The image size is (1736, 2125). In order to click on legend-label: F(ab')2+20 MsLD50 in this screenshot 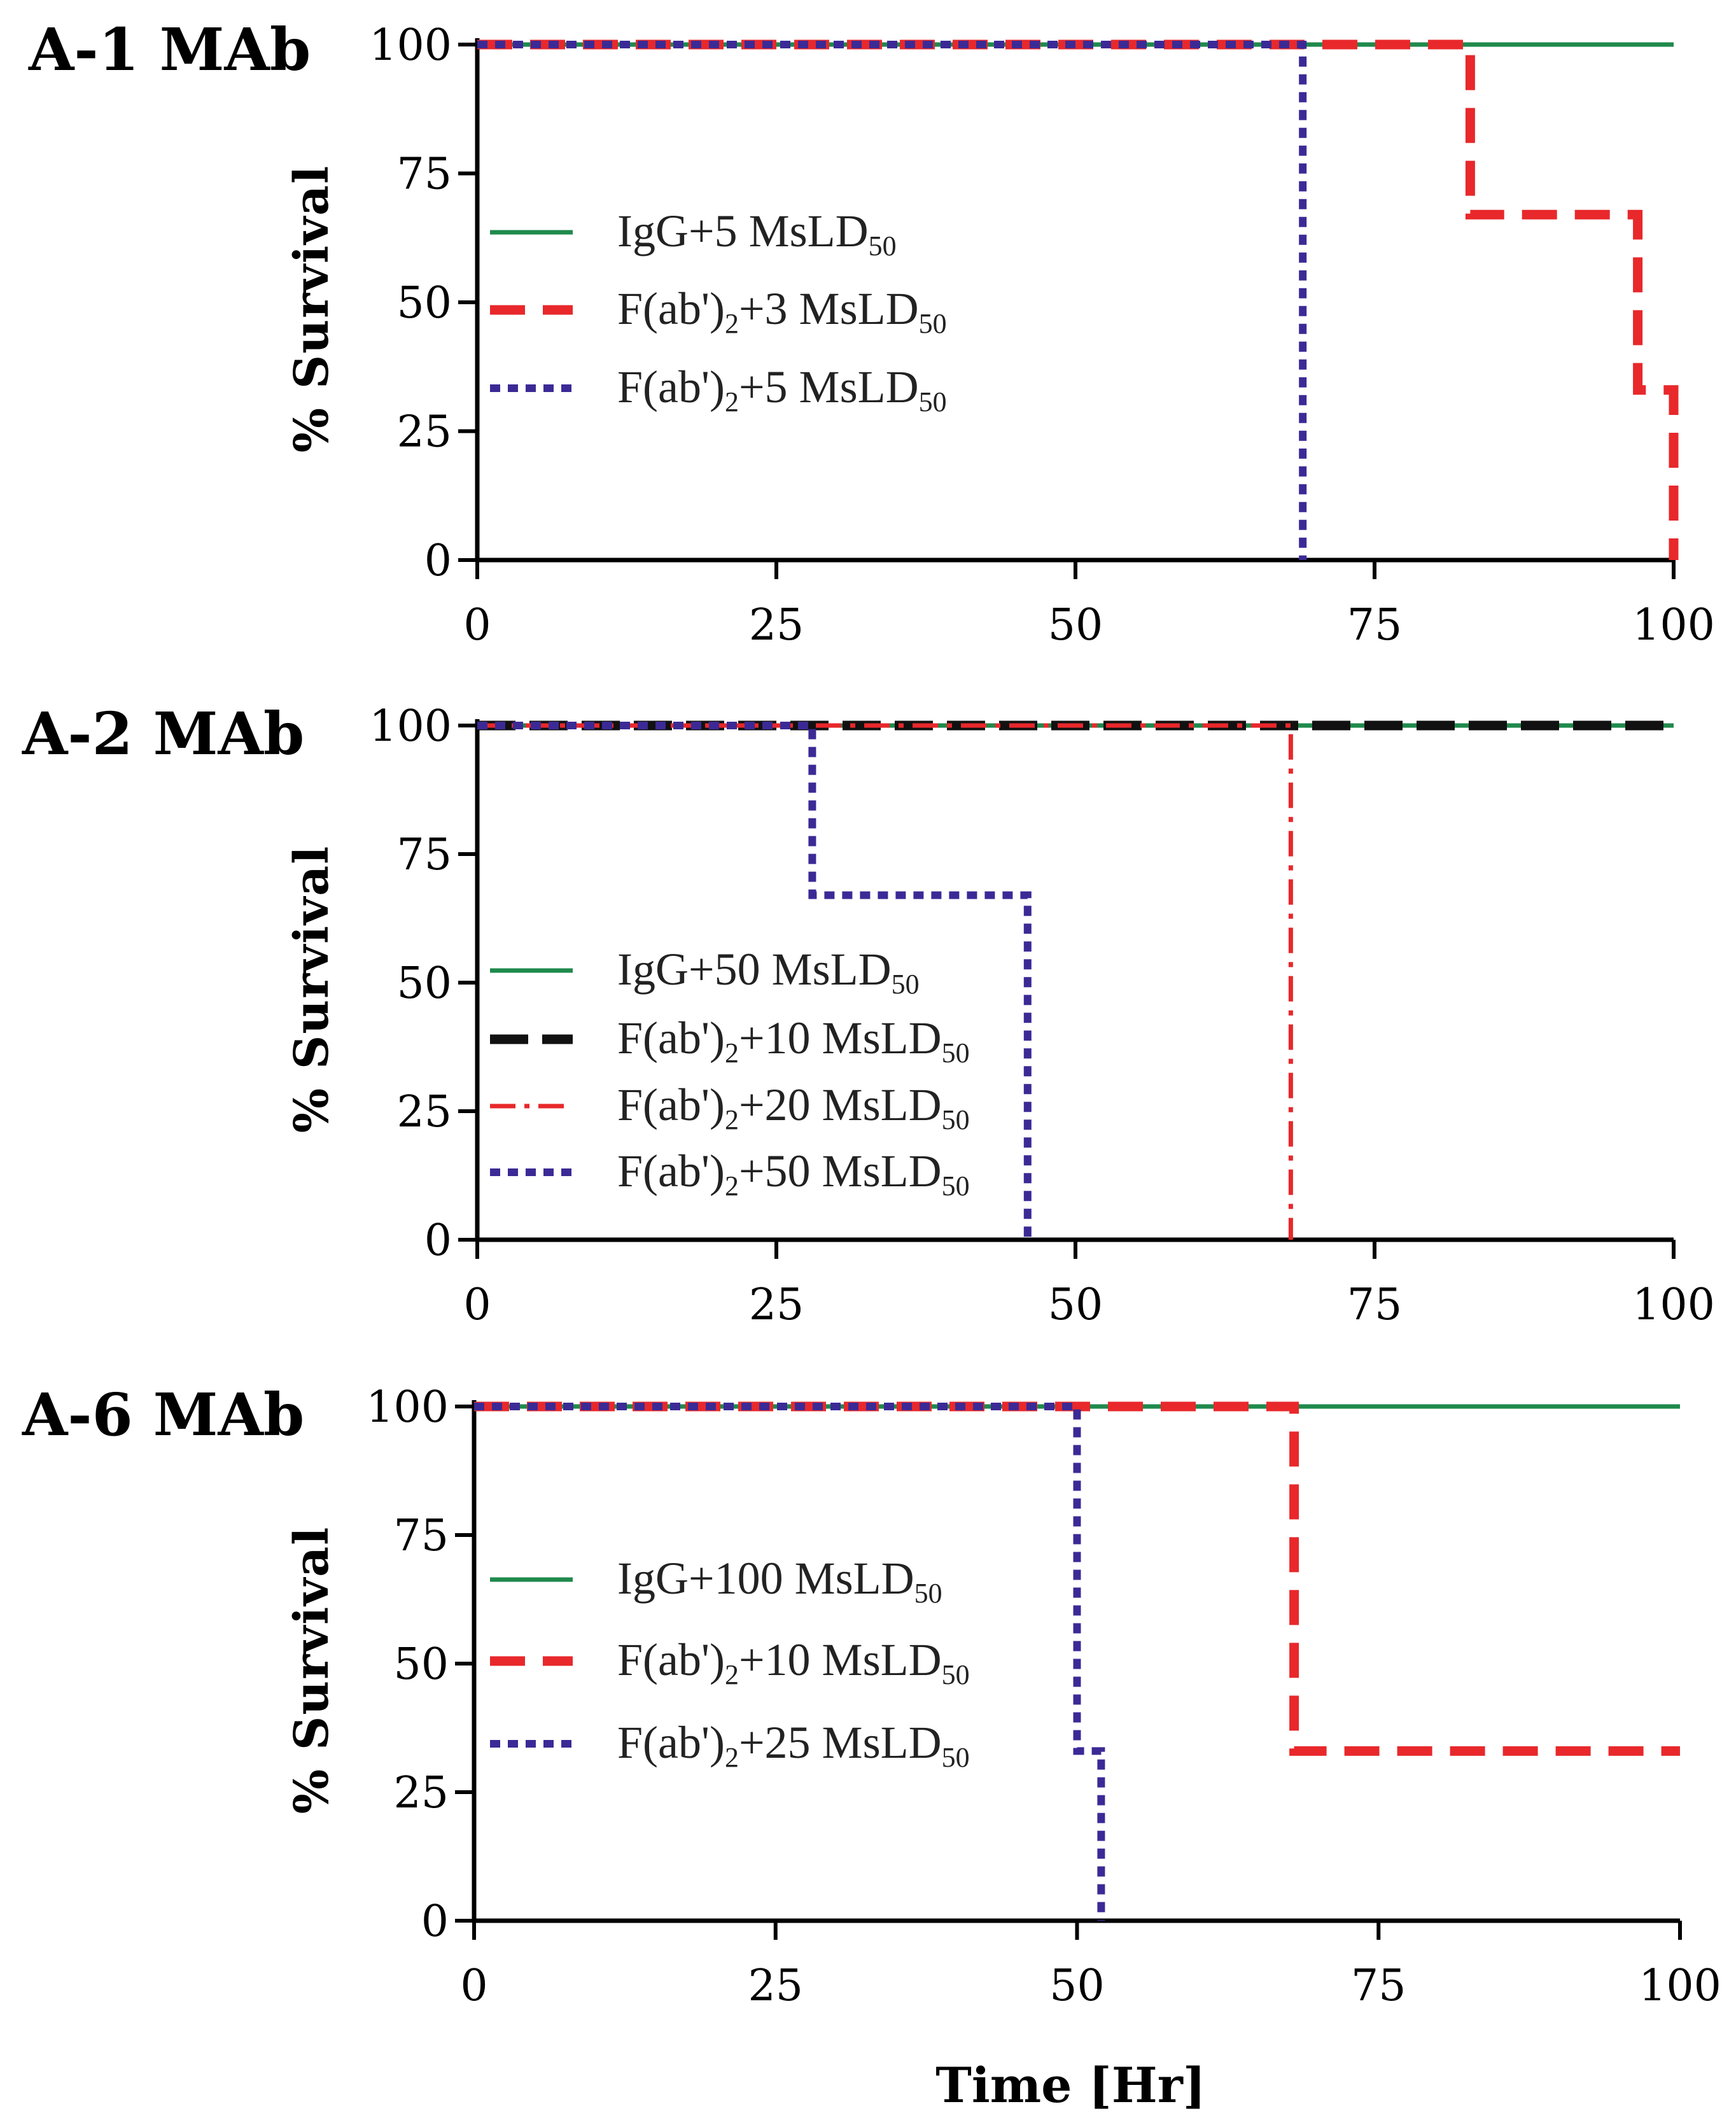, I will do `click(793, 1107)`.